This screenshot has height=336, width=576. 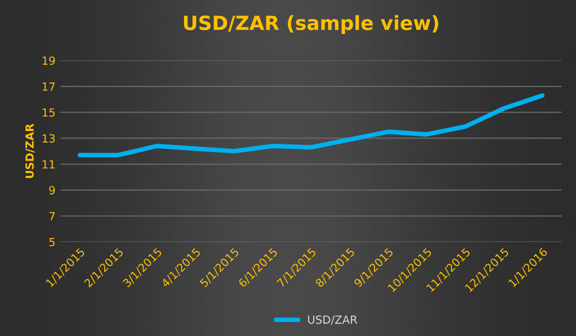 What do you see at coordinates (48, 60) in the screenshot?
I see `y-tick-label: 19` at bounding box center [48, 60].